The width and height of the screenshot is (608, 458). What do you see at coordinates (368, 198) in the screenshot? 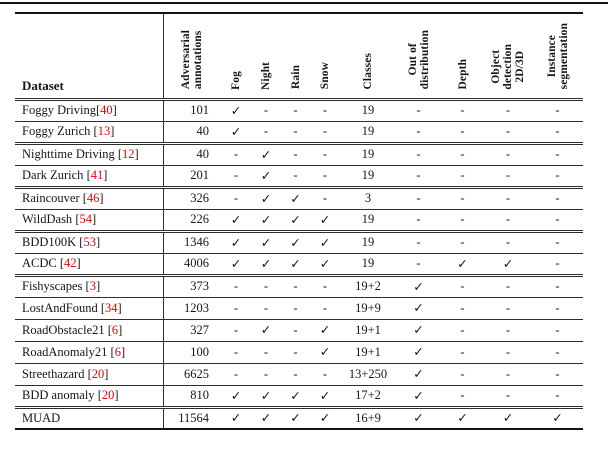
I see `cell-classes: 3` at bounding box center [368, 198].